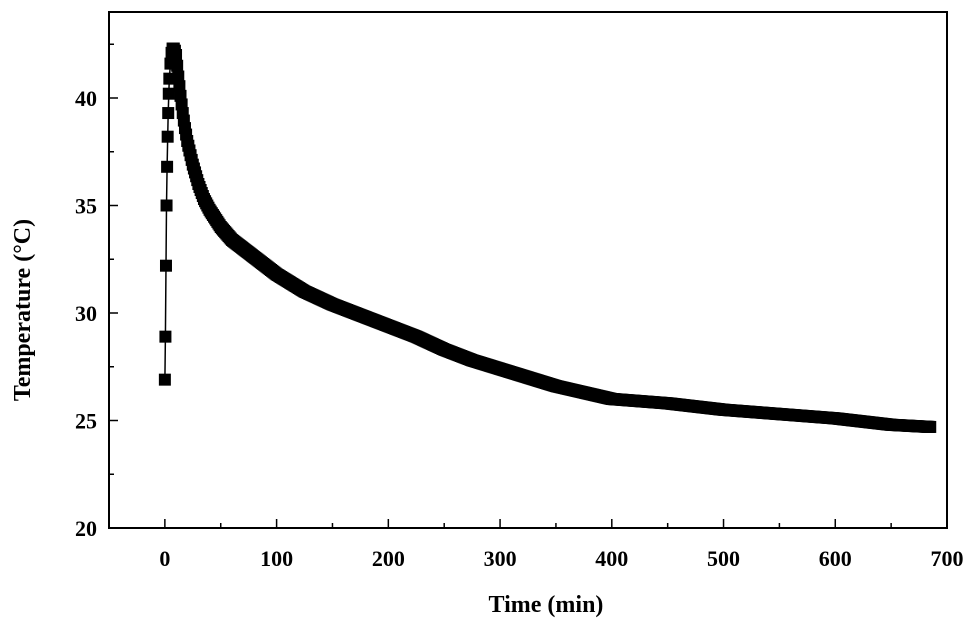 This screenshot has height=626, width=977. I want to click on x-axis-ticks: 0 100 200 300 400 500 600 700, so click(561, 545).